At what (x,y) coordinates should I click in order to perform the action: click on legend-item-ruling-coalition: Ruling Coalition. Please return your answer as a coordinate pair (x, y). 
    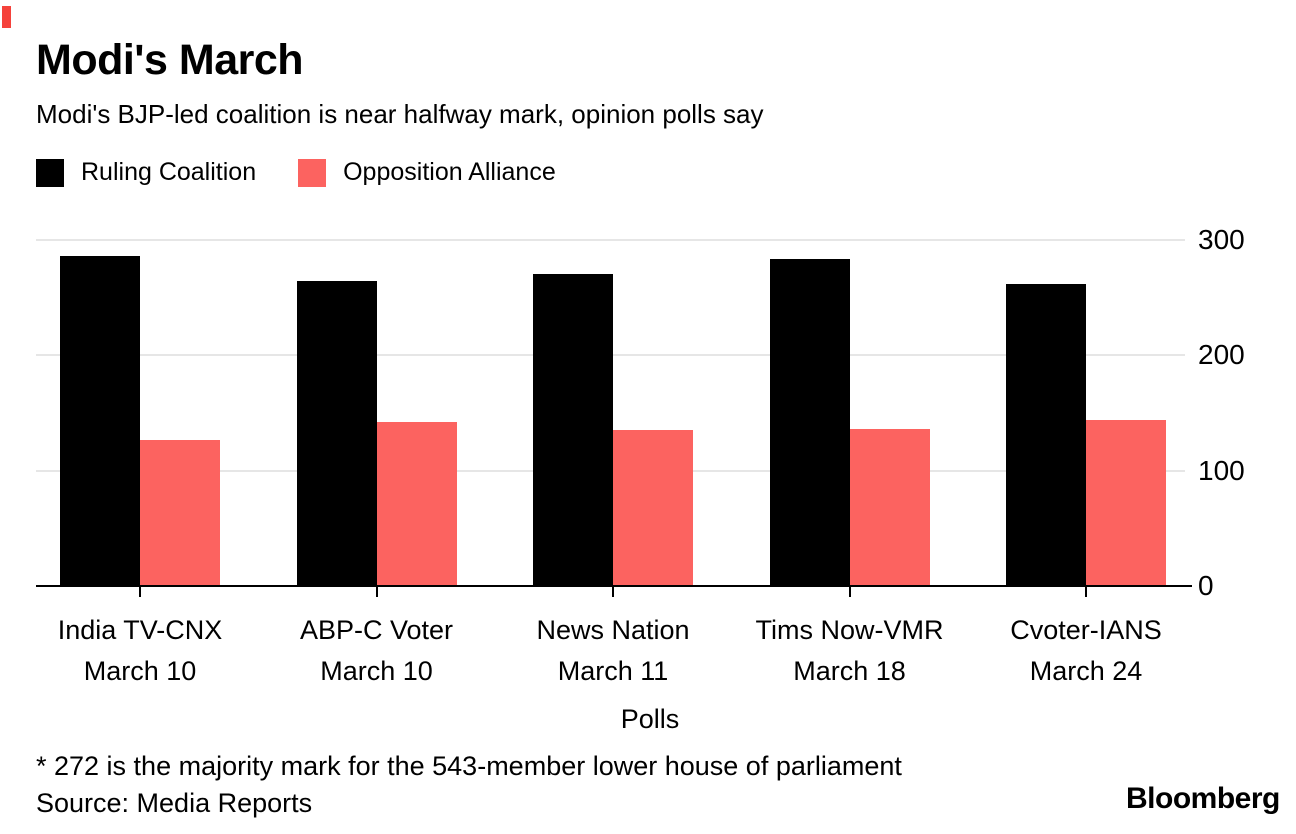
    Looking at the image, I should click on (146, 172).